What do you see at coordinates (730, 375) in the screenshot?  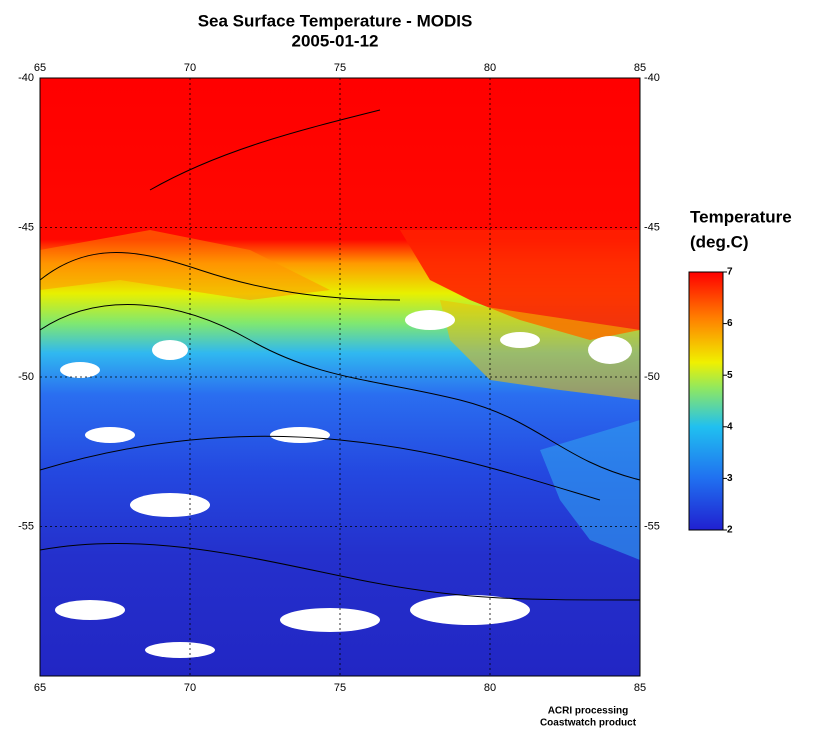 I see `colorbar-tick-label: 5` at bounding box center [730, 375].